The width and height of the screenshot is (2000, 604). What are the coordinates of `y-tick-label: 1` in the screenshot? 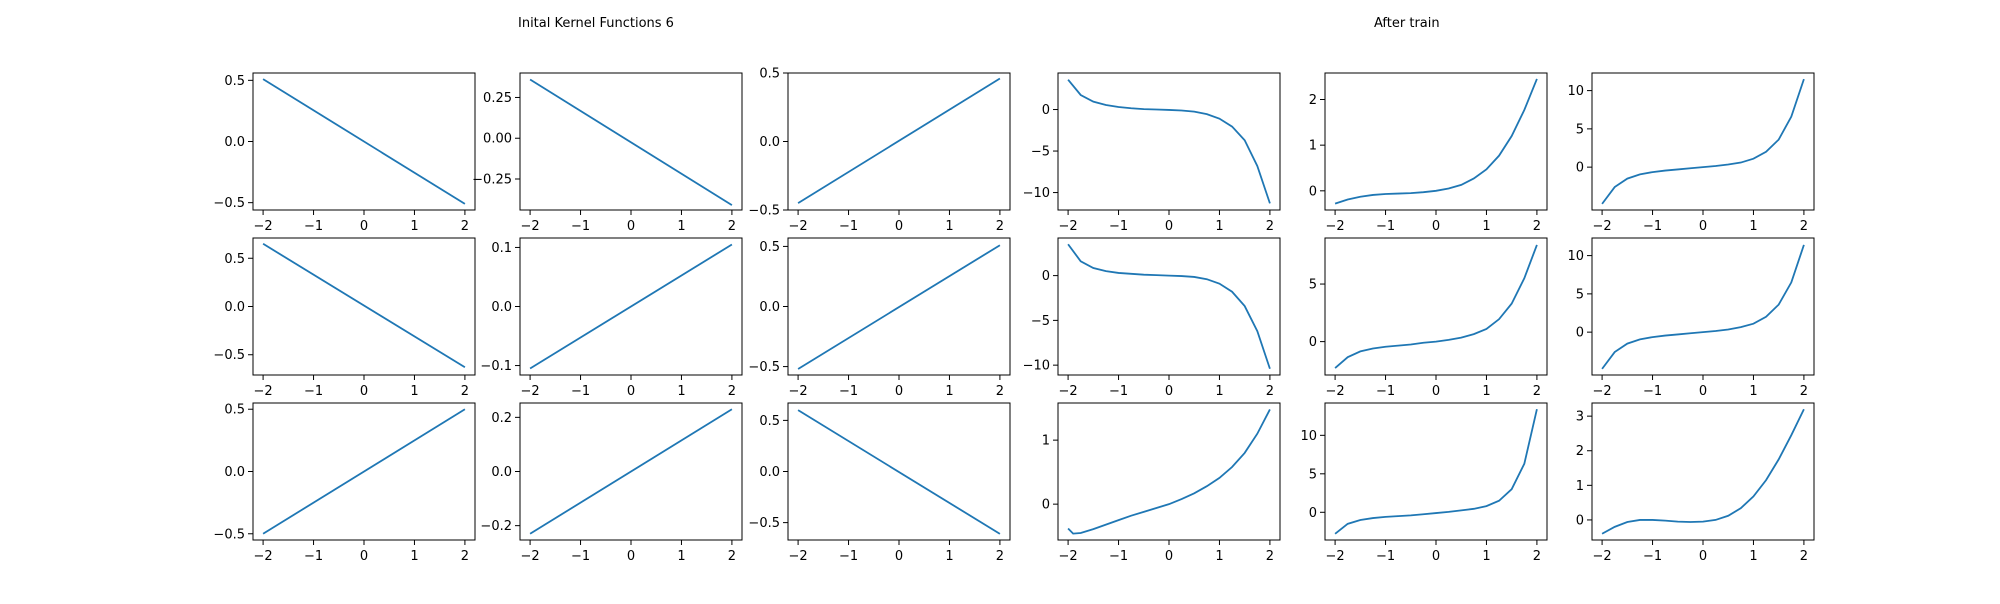 It's located at (1046, 441).